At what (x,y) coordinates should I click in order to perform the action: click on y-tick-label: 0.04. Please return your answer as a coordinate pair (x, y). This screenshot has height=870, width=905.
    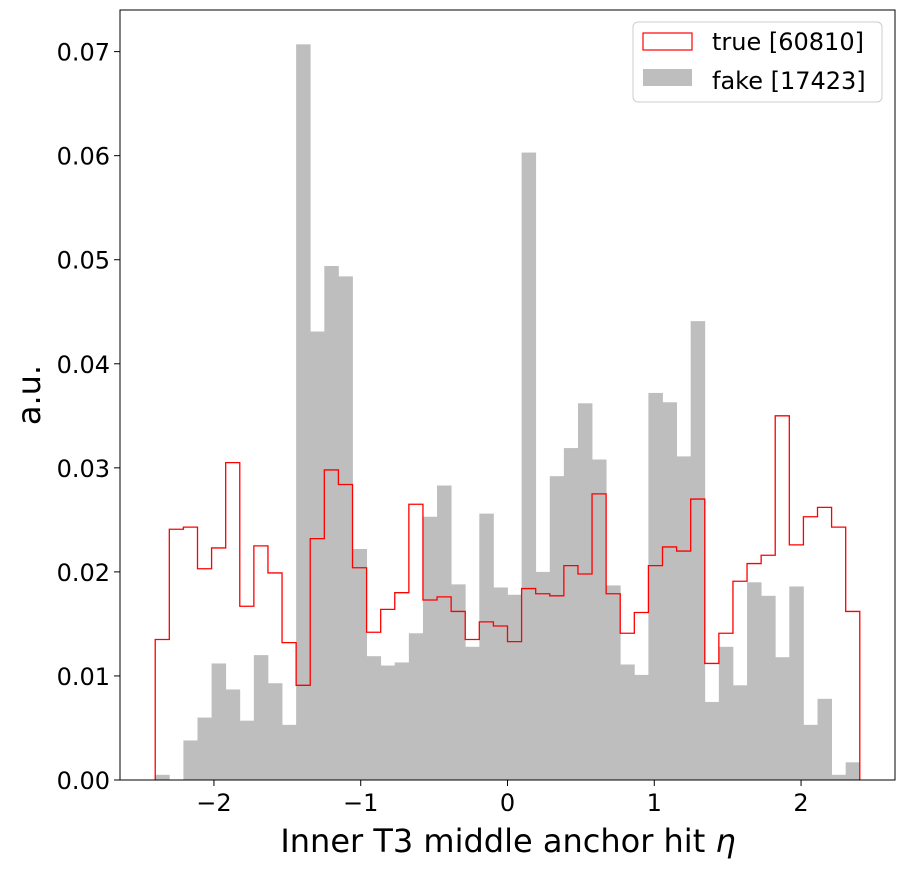
    Looking at the image, I should click on (83, 365).